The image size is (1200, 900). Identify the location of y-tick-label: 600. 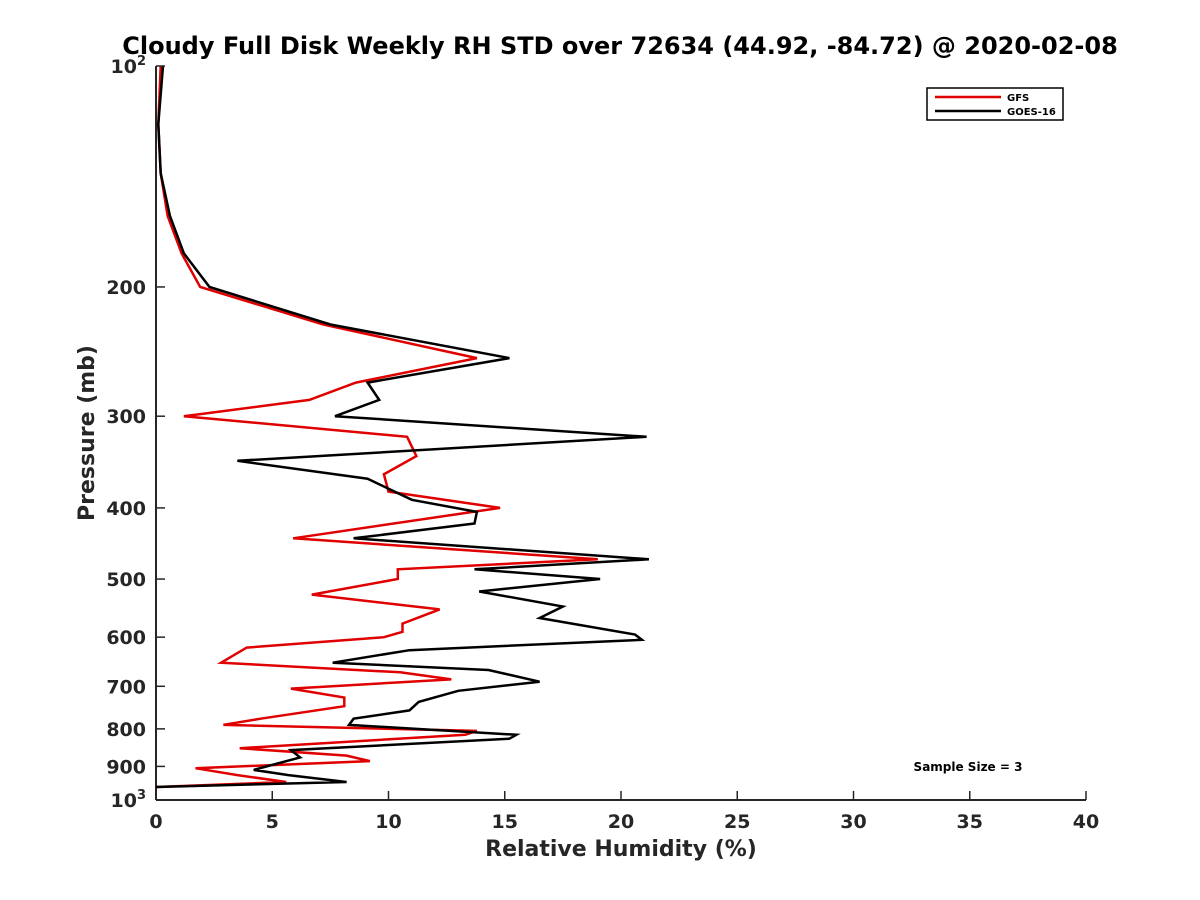
(126, 638).